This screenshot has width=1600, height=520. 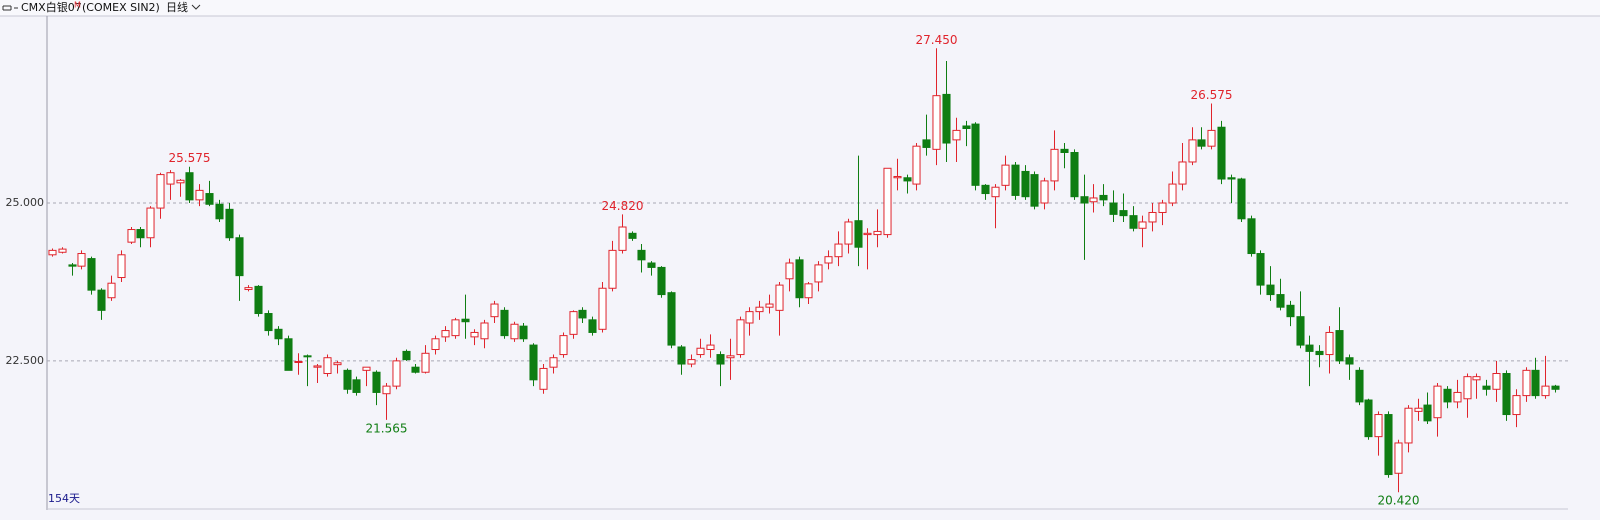 I want to click on period: 日线, so click(x=177, y=7).